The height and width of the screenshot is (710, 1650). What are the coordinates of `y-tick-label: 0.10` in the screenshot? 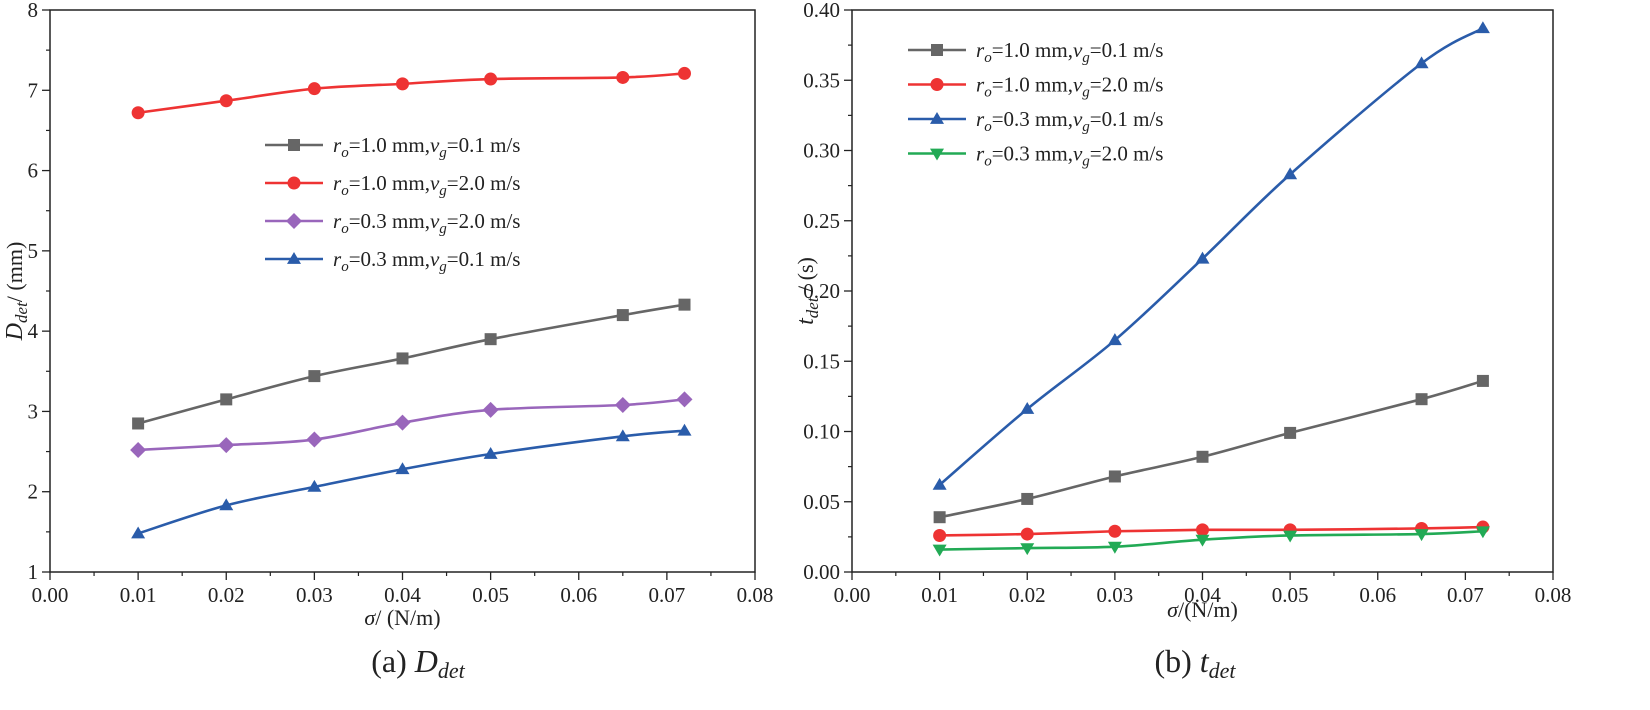 It's located at (821, 432).